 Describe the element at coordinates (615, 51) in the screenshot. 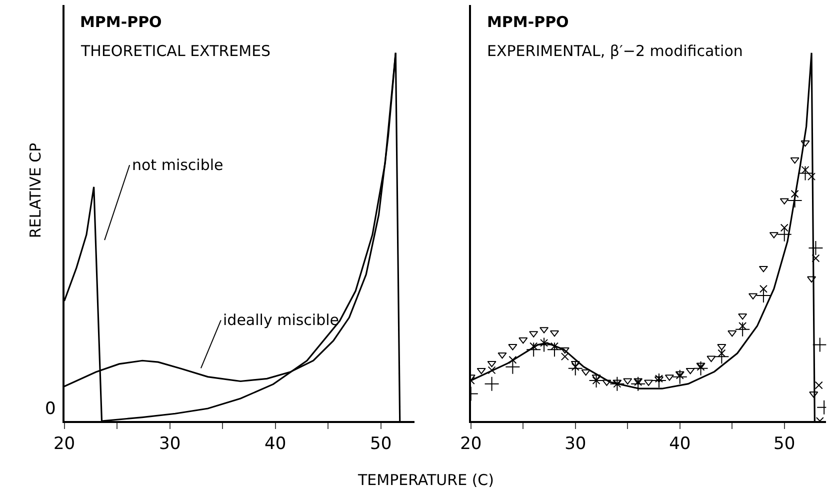

I see `chart-subtitle: EXPERIMENTAL, β′−2 modification` at that location.